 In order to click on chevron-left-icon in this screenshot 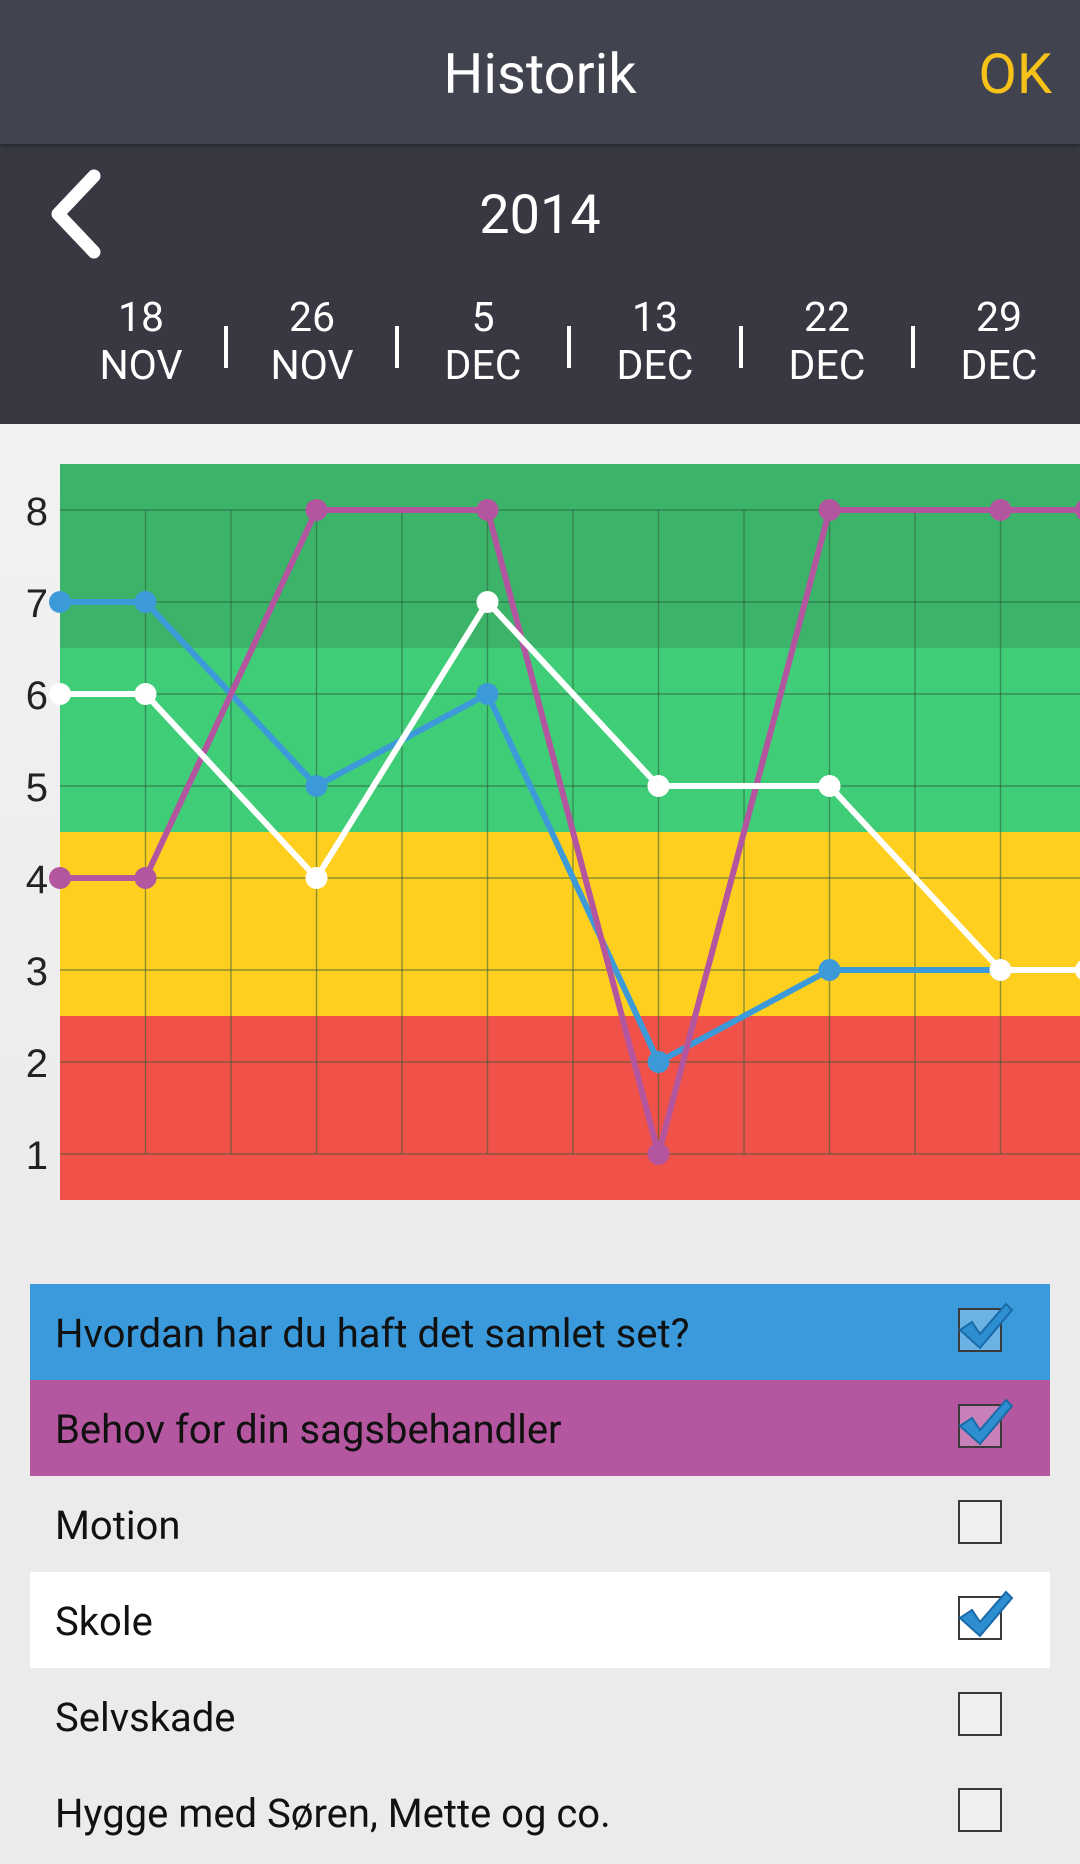, I will do `click(76, 214)`.